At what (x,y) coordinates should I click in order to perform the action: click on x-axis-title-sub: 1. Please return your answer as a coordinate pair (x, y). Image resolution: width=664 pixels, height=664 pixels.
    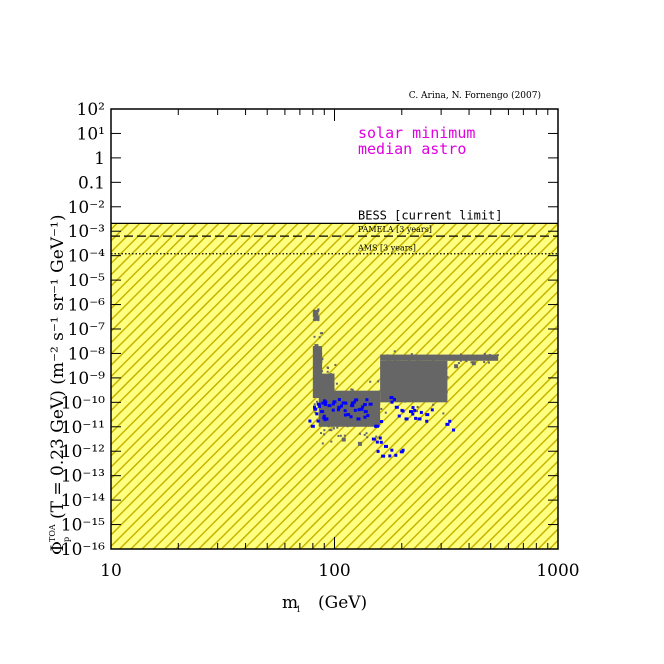
    Looking at the image, I should click on (298, 609).